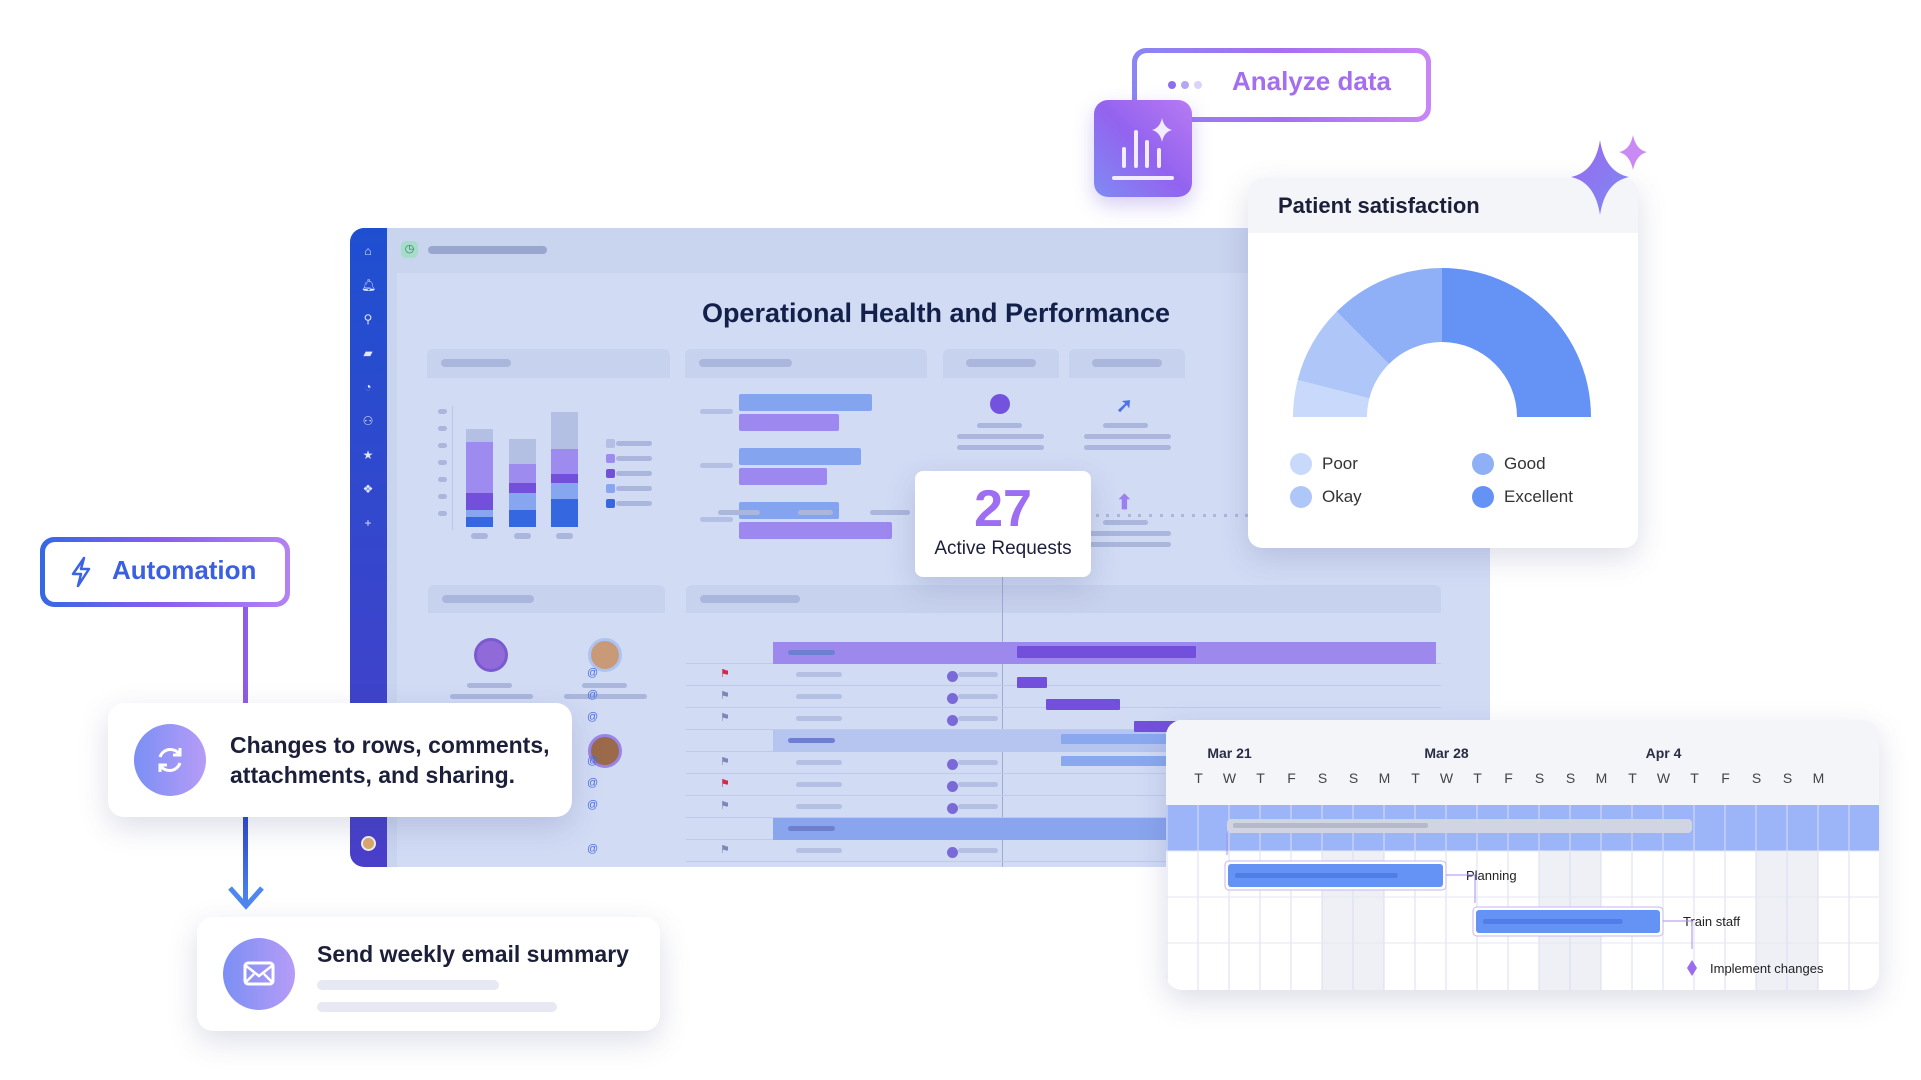 This screenshot has width=1921, height=1080. Describe the element at coordinates (368, 455) in the screenshot. I see `star-icon: ★` at that location.